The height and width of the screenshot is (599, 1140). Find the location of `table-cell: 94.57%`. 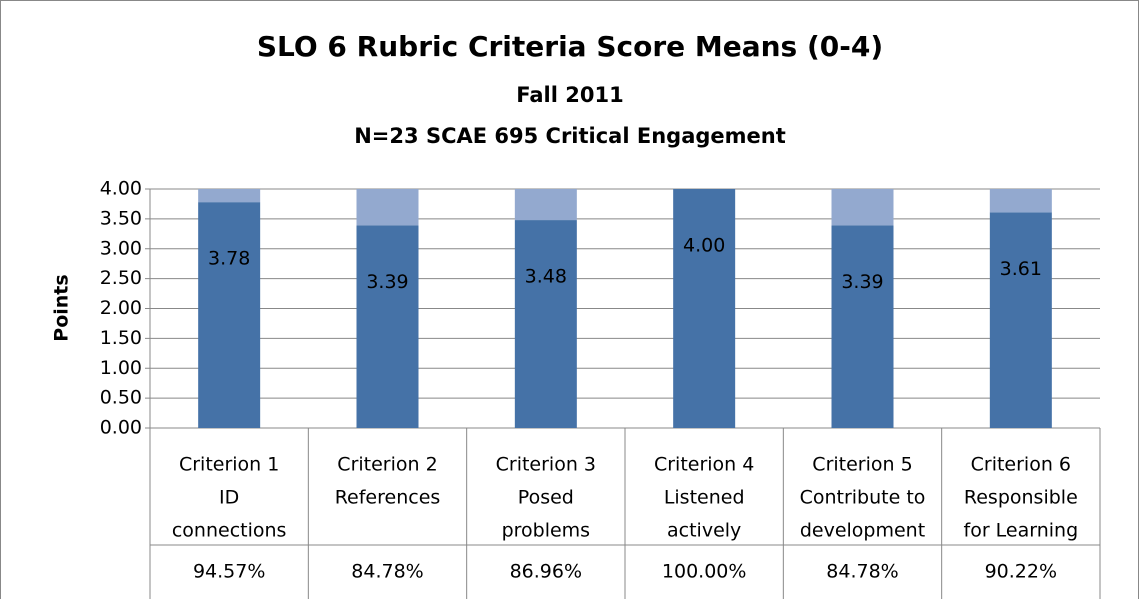

table-cell: 94.57% is located at coordinates (229, 572).